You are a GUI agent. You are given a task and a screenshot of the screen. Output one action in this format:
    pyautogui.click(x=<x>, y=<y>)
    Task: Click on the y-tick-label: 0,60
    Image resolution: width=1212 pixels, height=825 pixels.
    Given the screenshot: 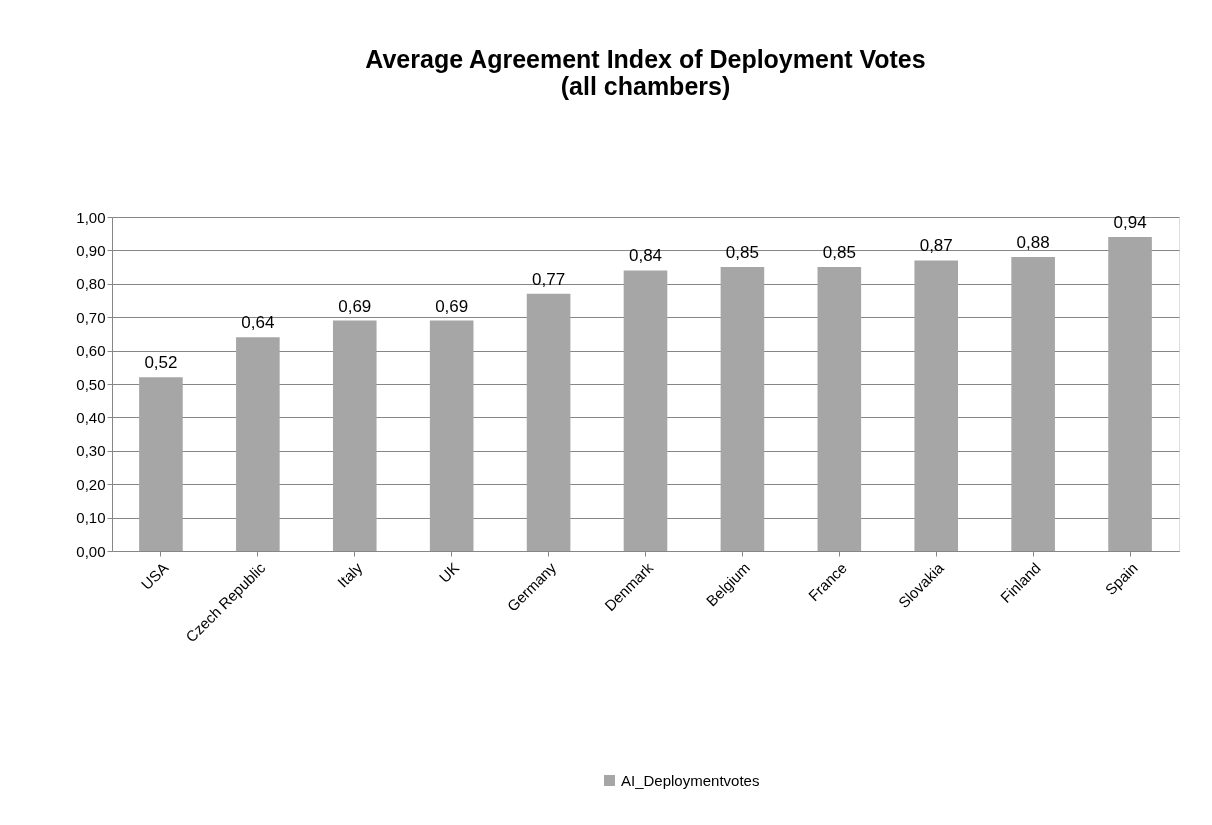 What is the action you would take?
    pyautogui.click(x=91, y=351)
    